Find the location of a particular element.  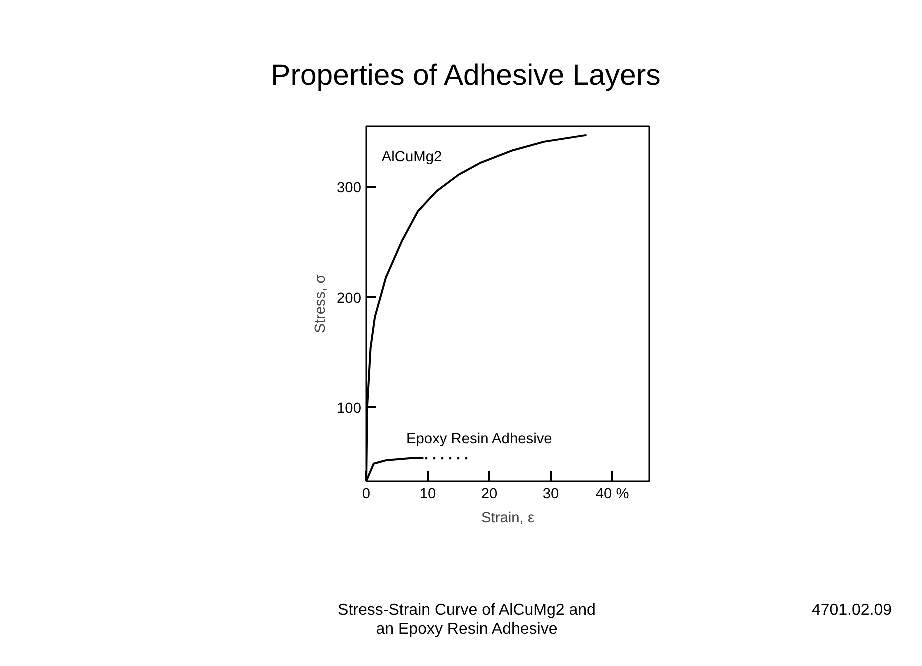

chart-title: Properties of Adhesive Layers is located at coordinates (466, 76).